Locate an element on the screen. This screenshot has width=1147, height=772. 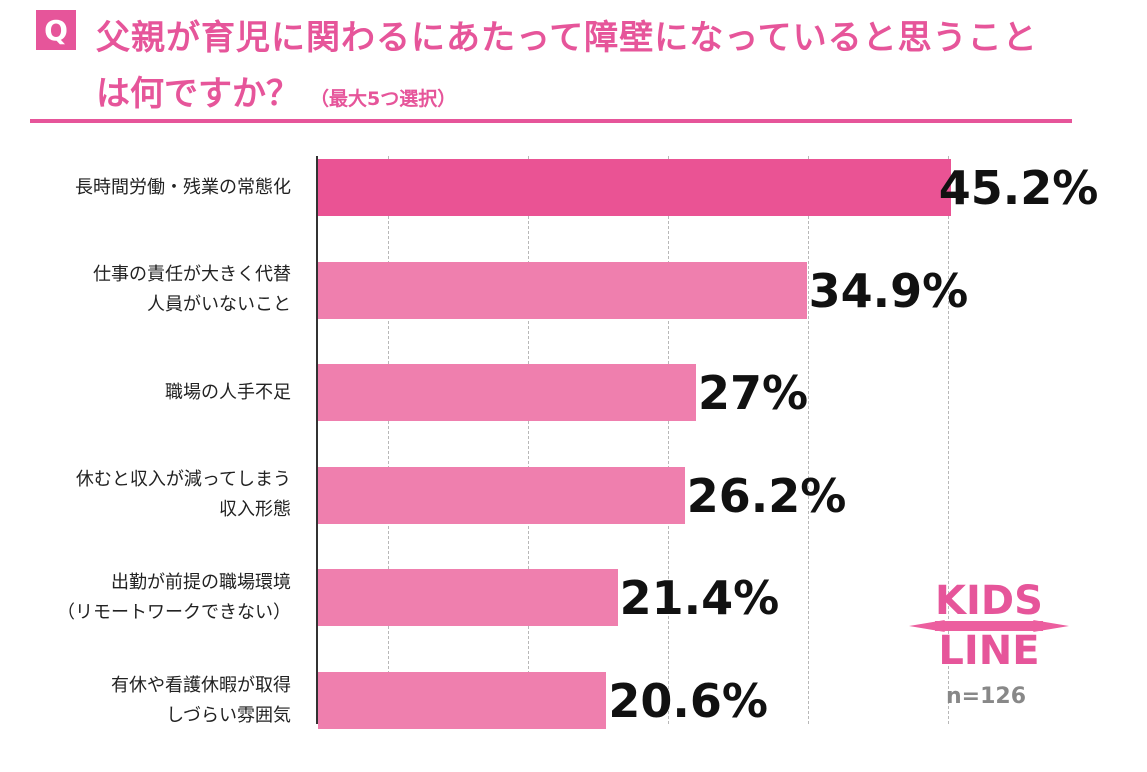
logo-text-bottom: LINE is located at coordinates (988, 649).